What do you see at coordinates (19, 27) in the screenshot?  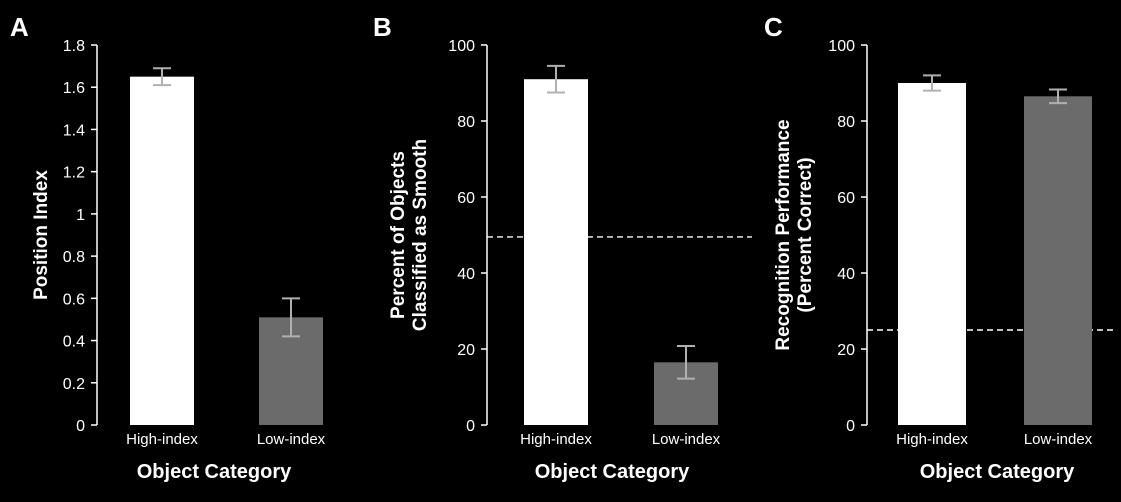 I see `panel-letter-a: A` at bounding box center [19, 27].